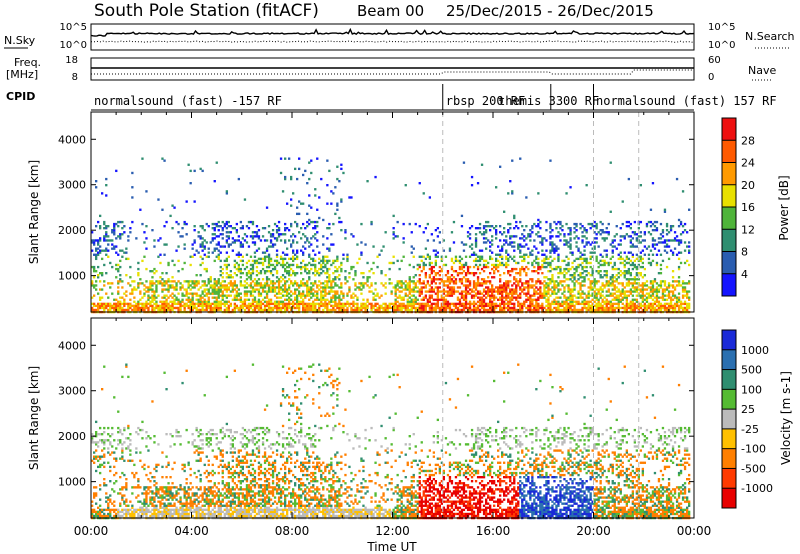 The height and width of the screenshot is (554, 800). I want to click on date-range-title: 25/Dec/2015 - 26/Dec/2015, so click(550, 11).